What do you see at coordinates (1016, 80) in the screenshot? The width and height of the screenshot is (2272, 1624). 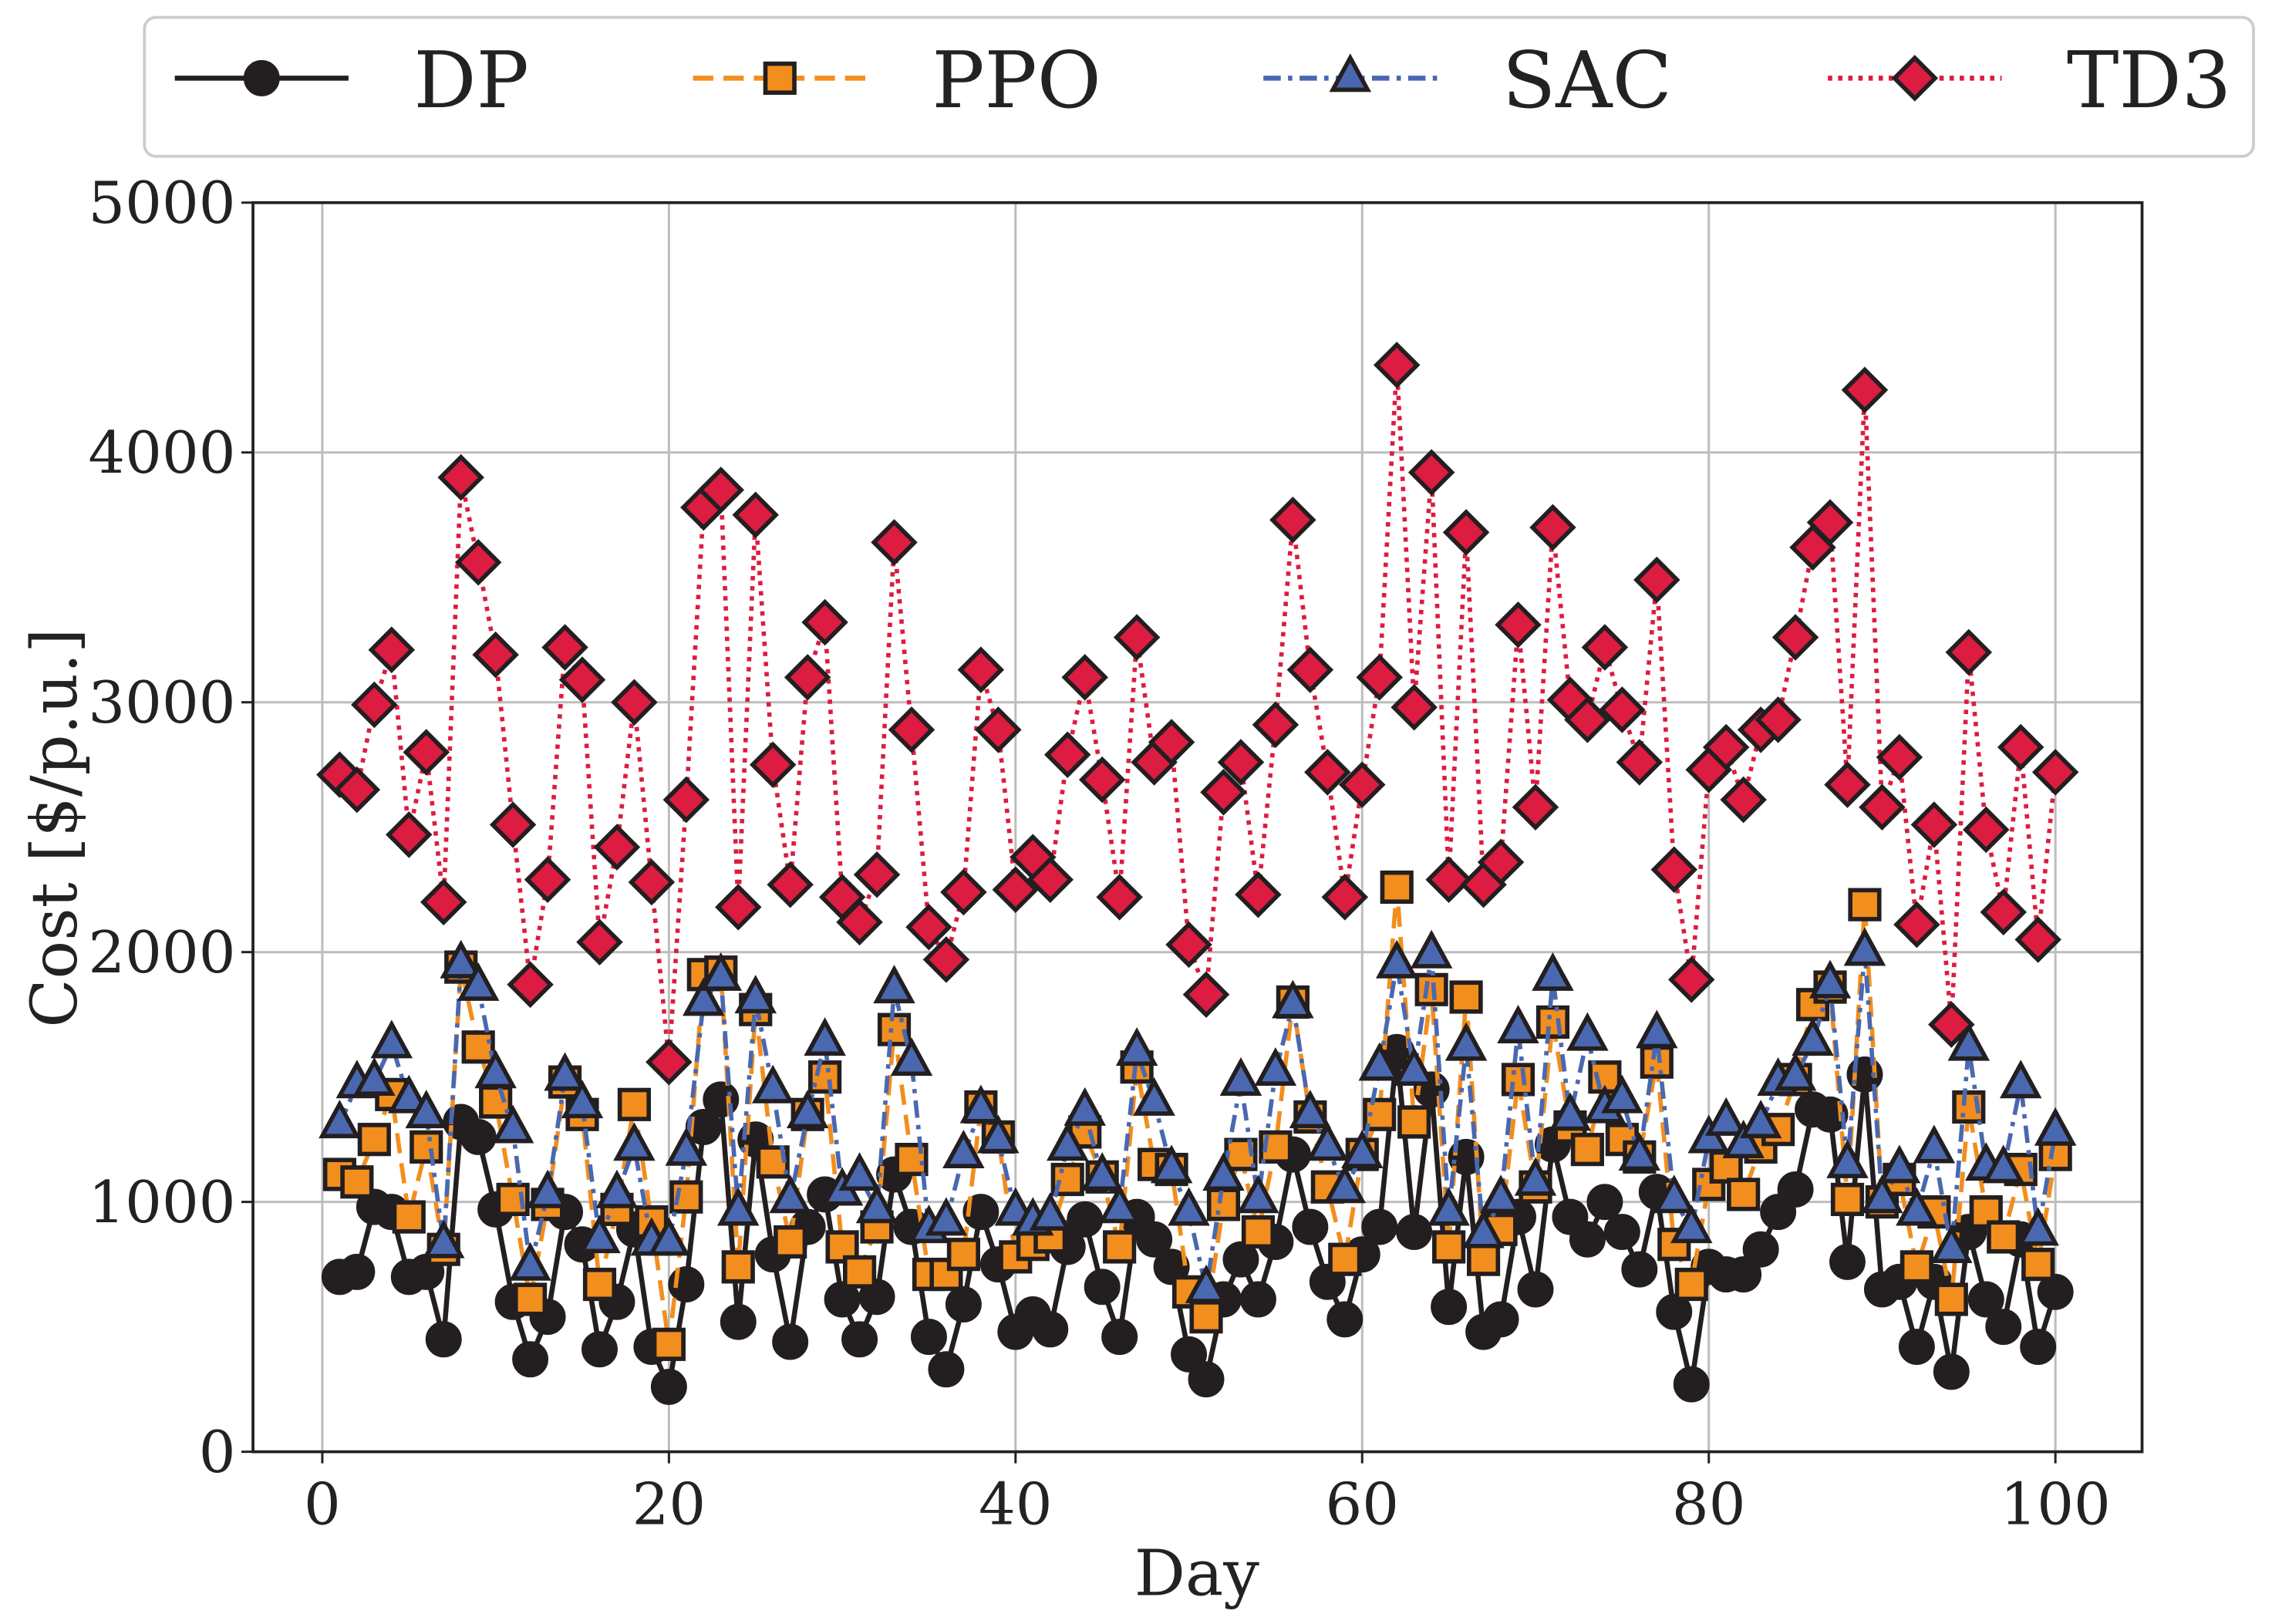 I see `legend-label-ppo: PPO` at bounding box center [1016, 80].